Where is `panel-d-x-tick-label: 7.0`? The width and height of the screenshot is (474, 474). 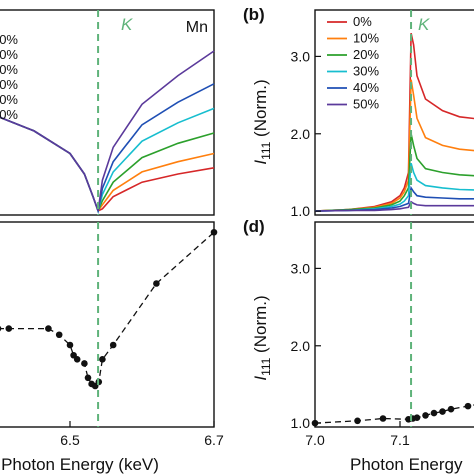 panel-d-x-tick-label: 7.0 is located at coordinates (315, 440).